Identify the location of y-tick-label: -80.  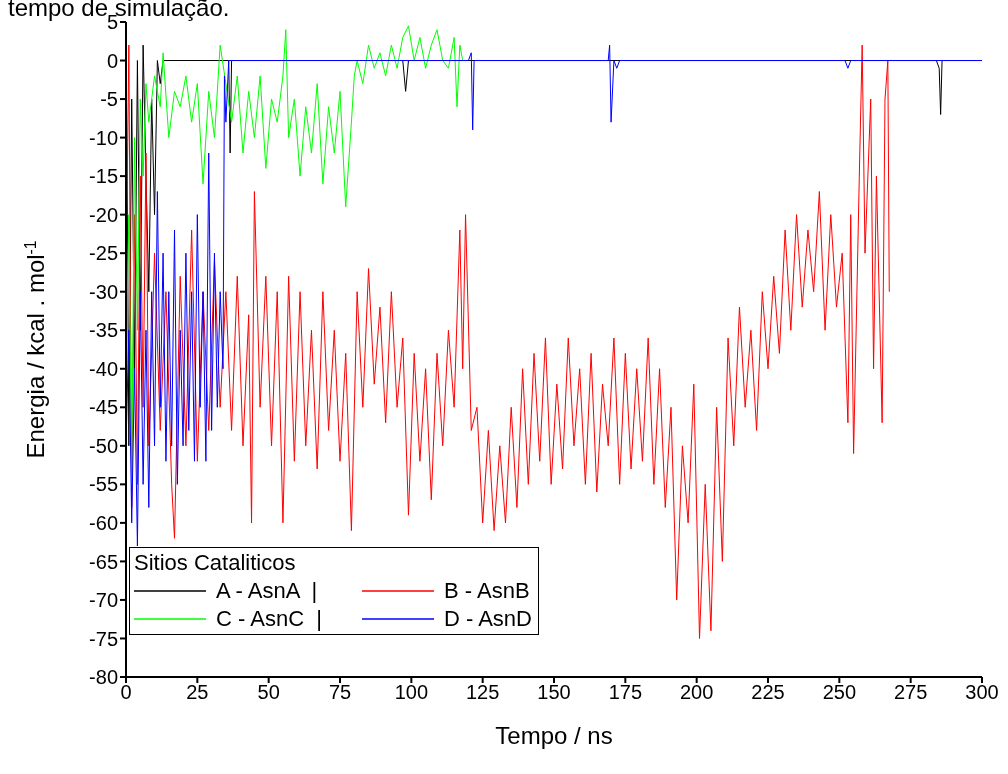
(103, 677).